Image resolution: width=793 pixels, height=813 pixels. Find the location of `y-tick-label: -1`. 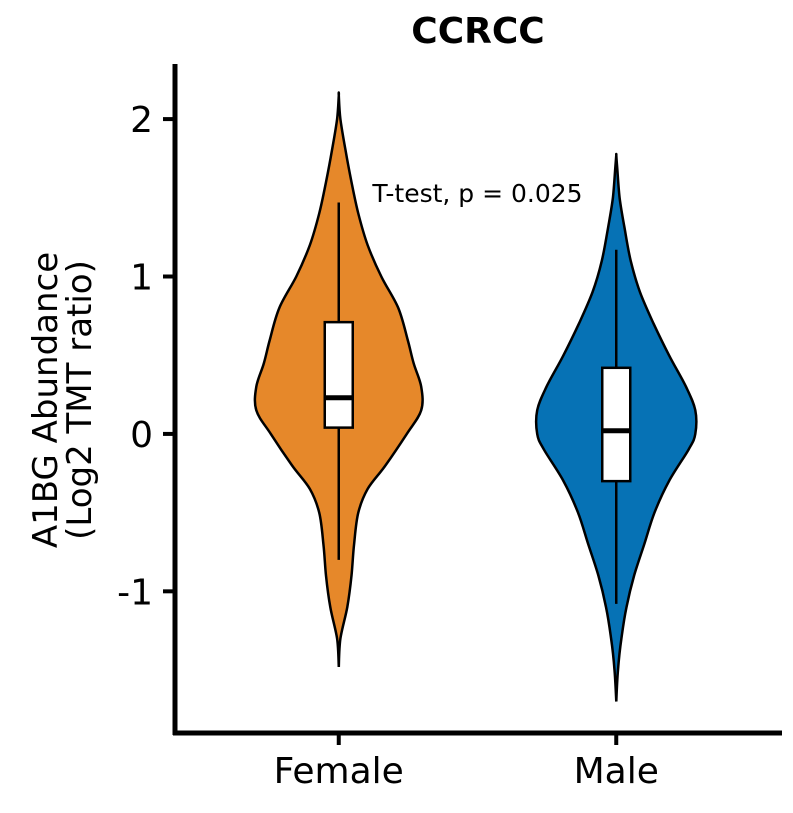

y-tick-label: -1 is located at coordinates (135, 592).